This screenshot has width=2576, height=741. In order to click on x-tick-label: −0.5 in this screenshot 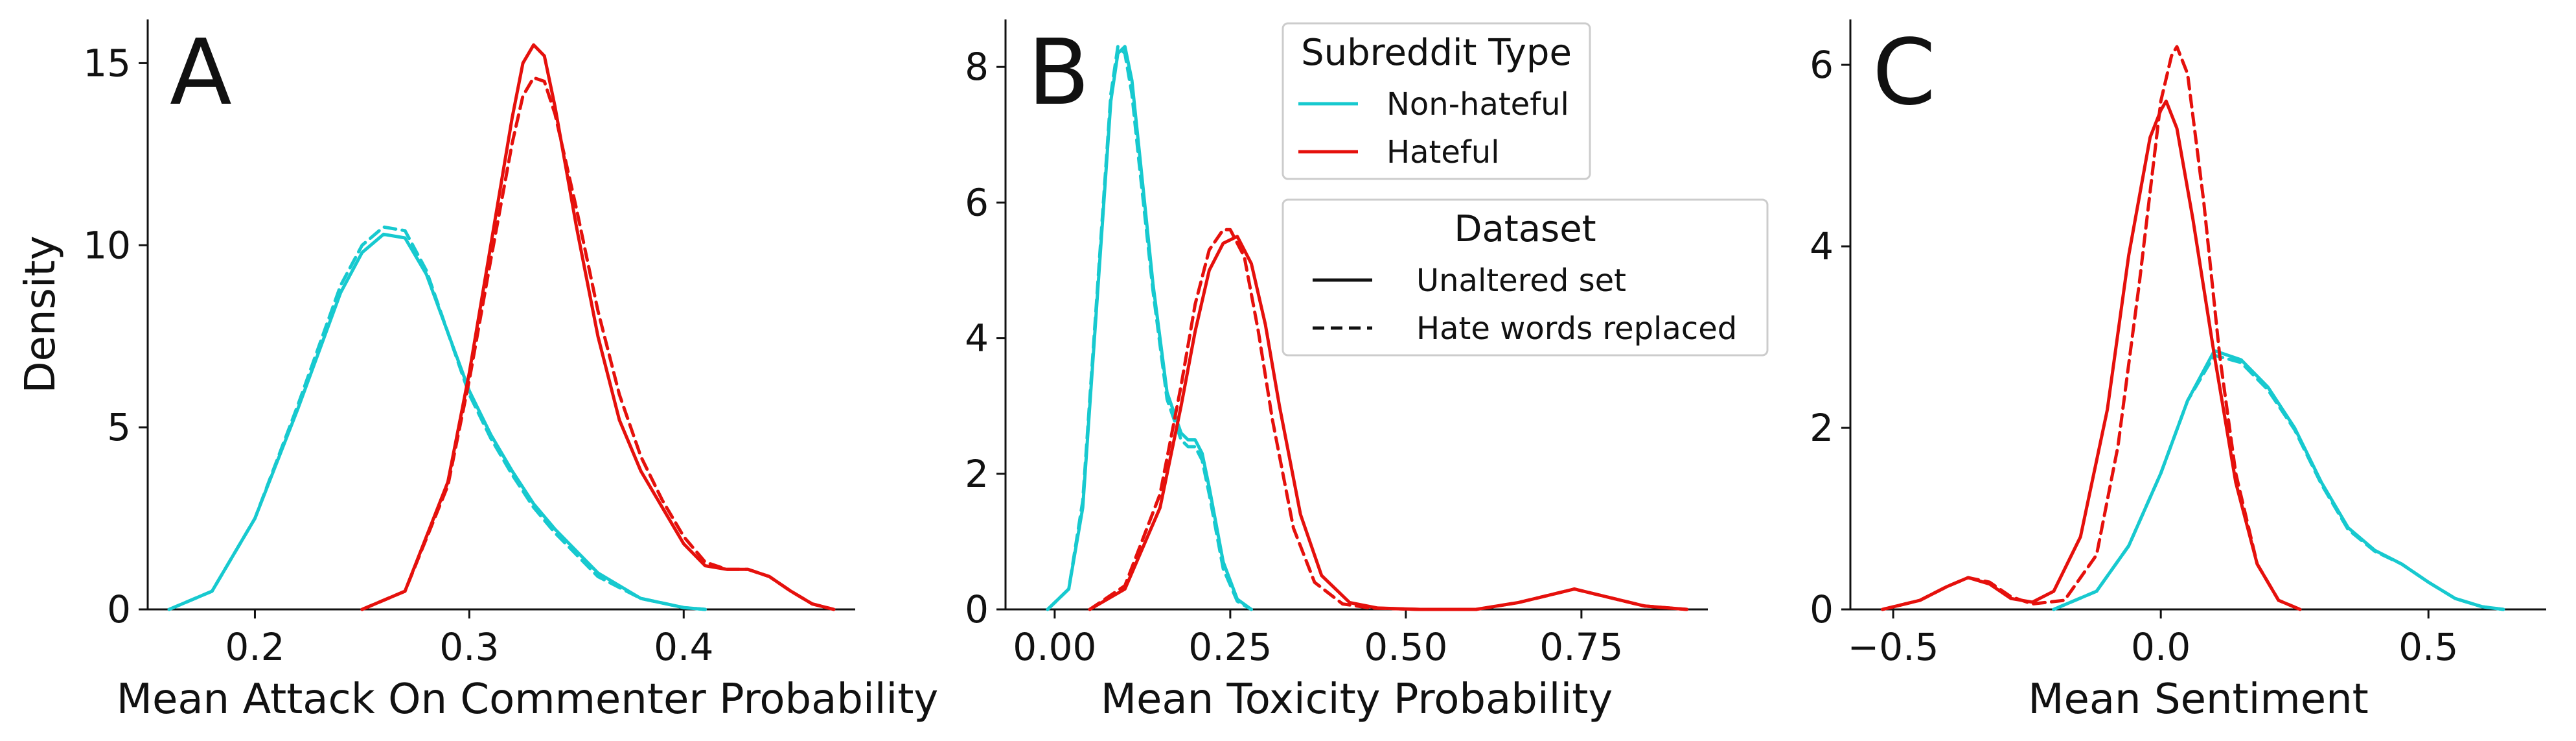, I will do `click(1893, 647)`.